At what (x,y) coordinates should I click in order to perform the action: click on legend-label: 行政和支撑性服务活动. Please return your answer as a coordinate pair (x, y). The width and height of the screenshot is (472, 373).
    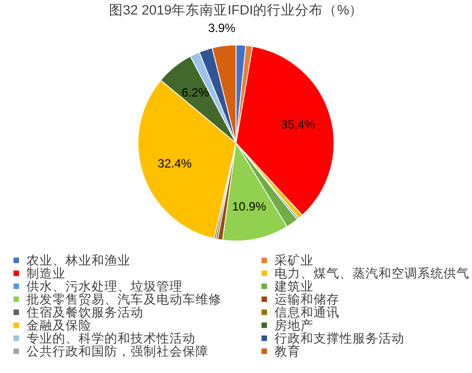
    Looking at the image, I should click on (339, 338).